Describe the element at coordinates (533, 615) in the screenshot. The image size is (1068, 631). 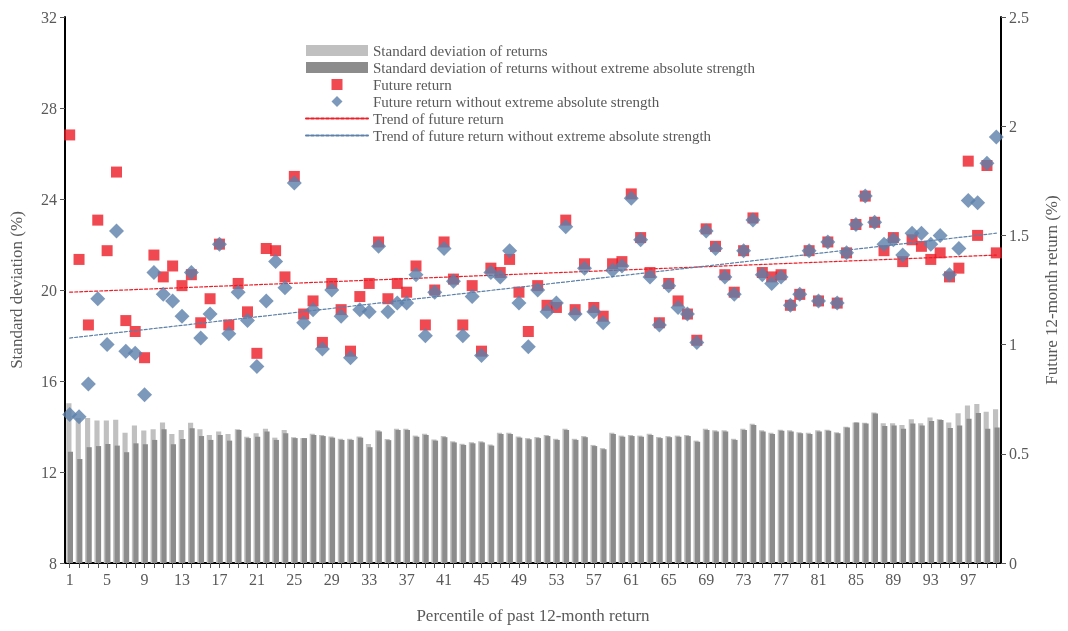
I see `x-axis-title: Percentile of past 12-month return` at that location.